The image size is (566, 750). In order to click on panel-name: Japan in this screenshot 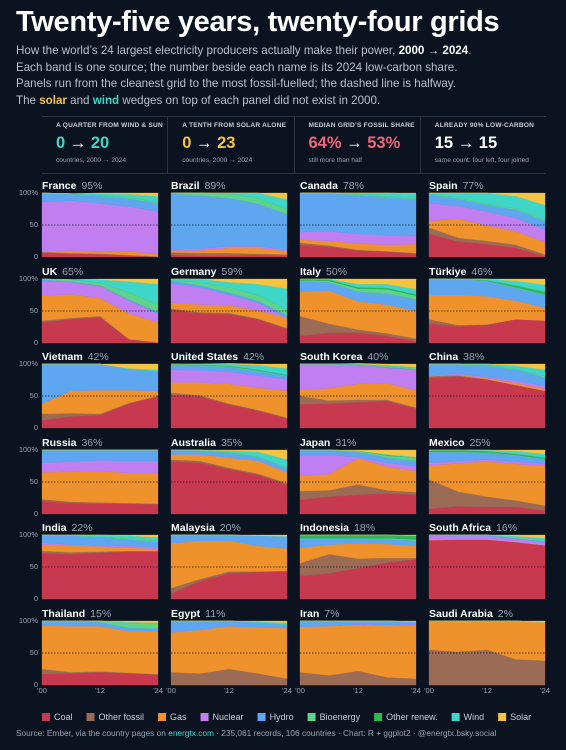, I will do `click(315, 443)`.